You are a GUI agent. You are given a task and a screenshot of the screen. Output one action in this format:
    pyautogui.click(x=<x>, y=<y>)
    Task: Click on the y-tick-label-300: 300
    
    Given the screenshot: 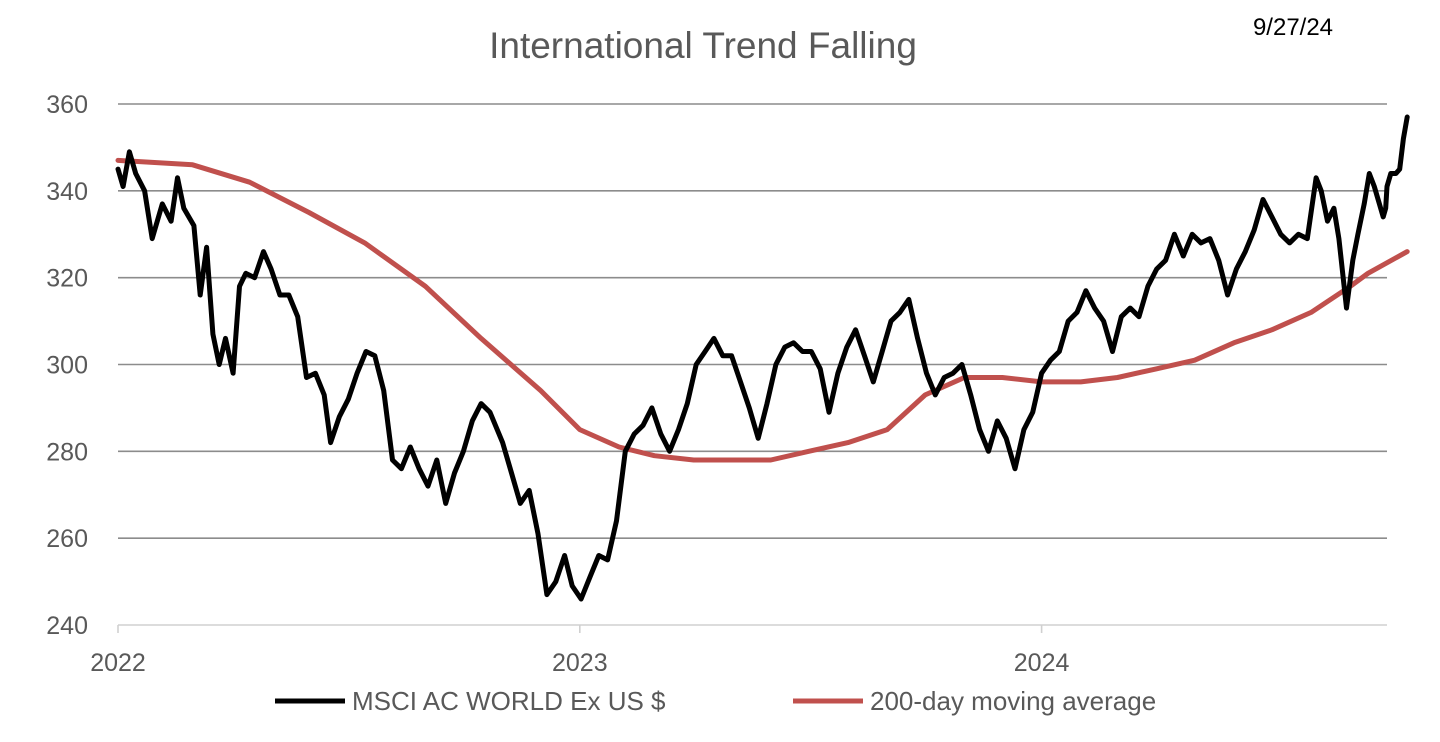 What is the action you would take?
    pyautogui.click(x=67, y=366)
    